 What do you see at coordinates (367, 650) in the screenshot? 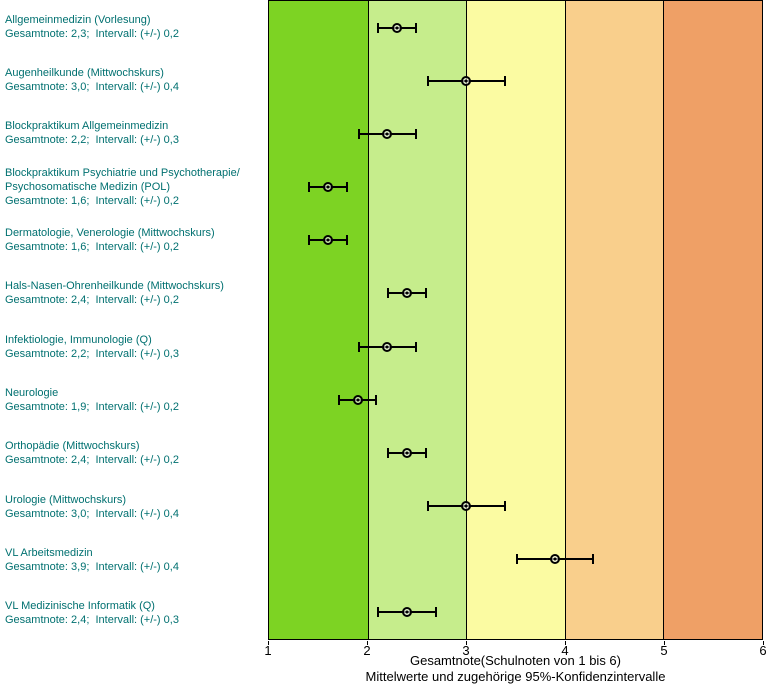
I see `x-tick-label: 2` at bounding box center [367, 650].